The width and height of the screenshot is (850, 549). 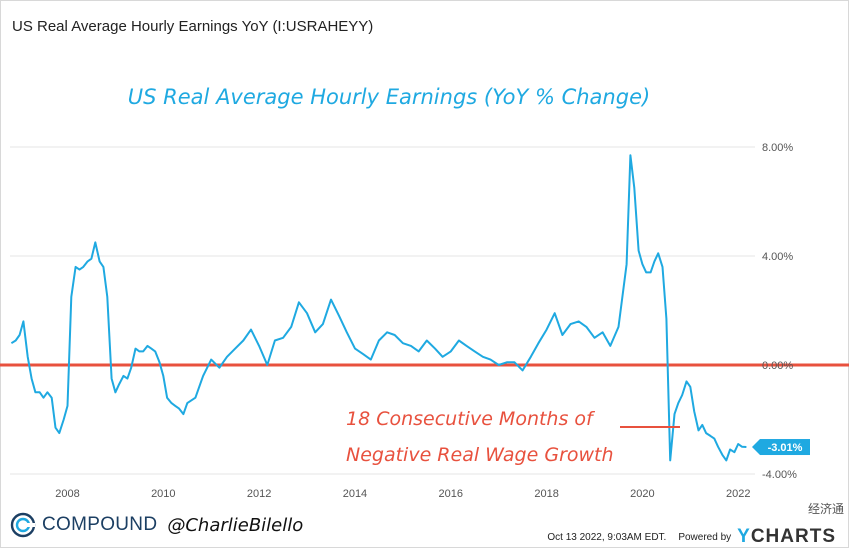 I want to click on last-value-label: -3.01%, so click(x=785, y=448).